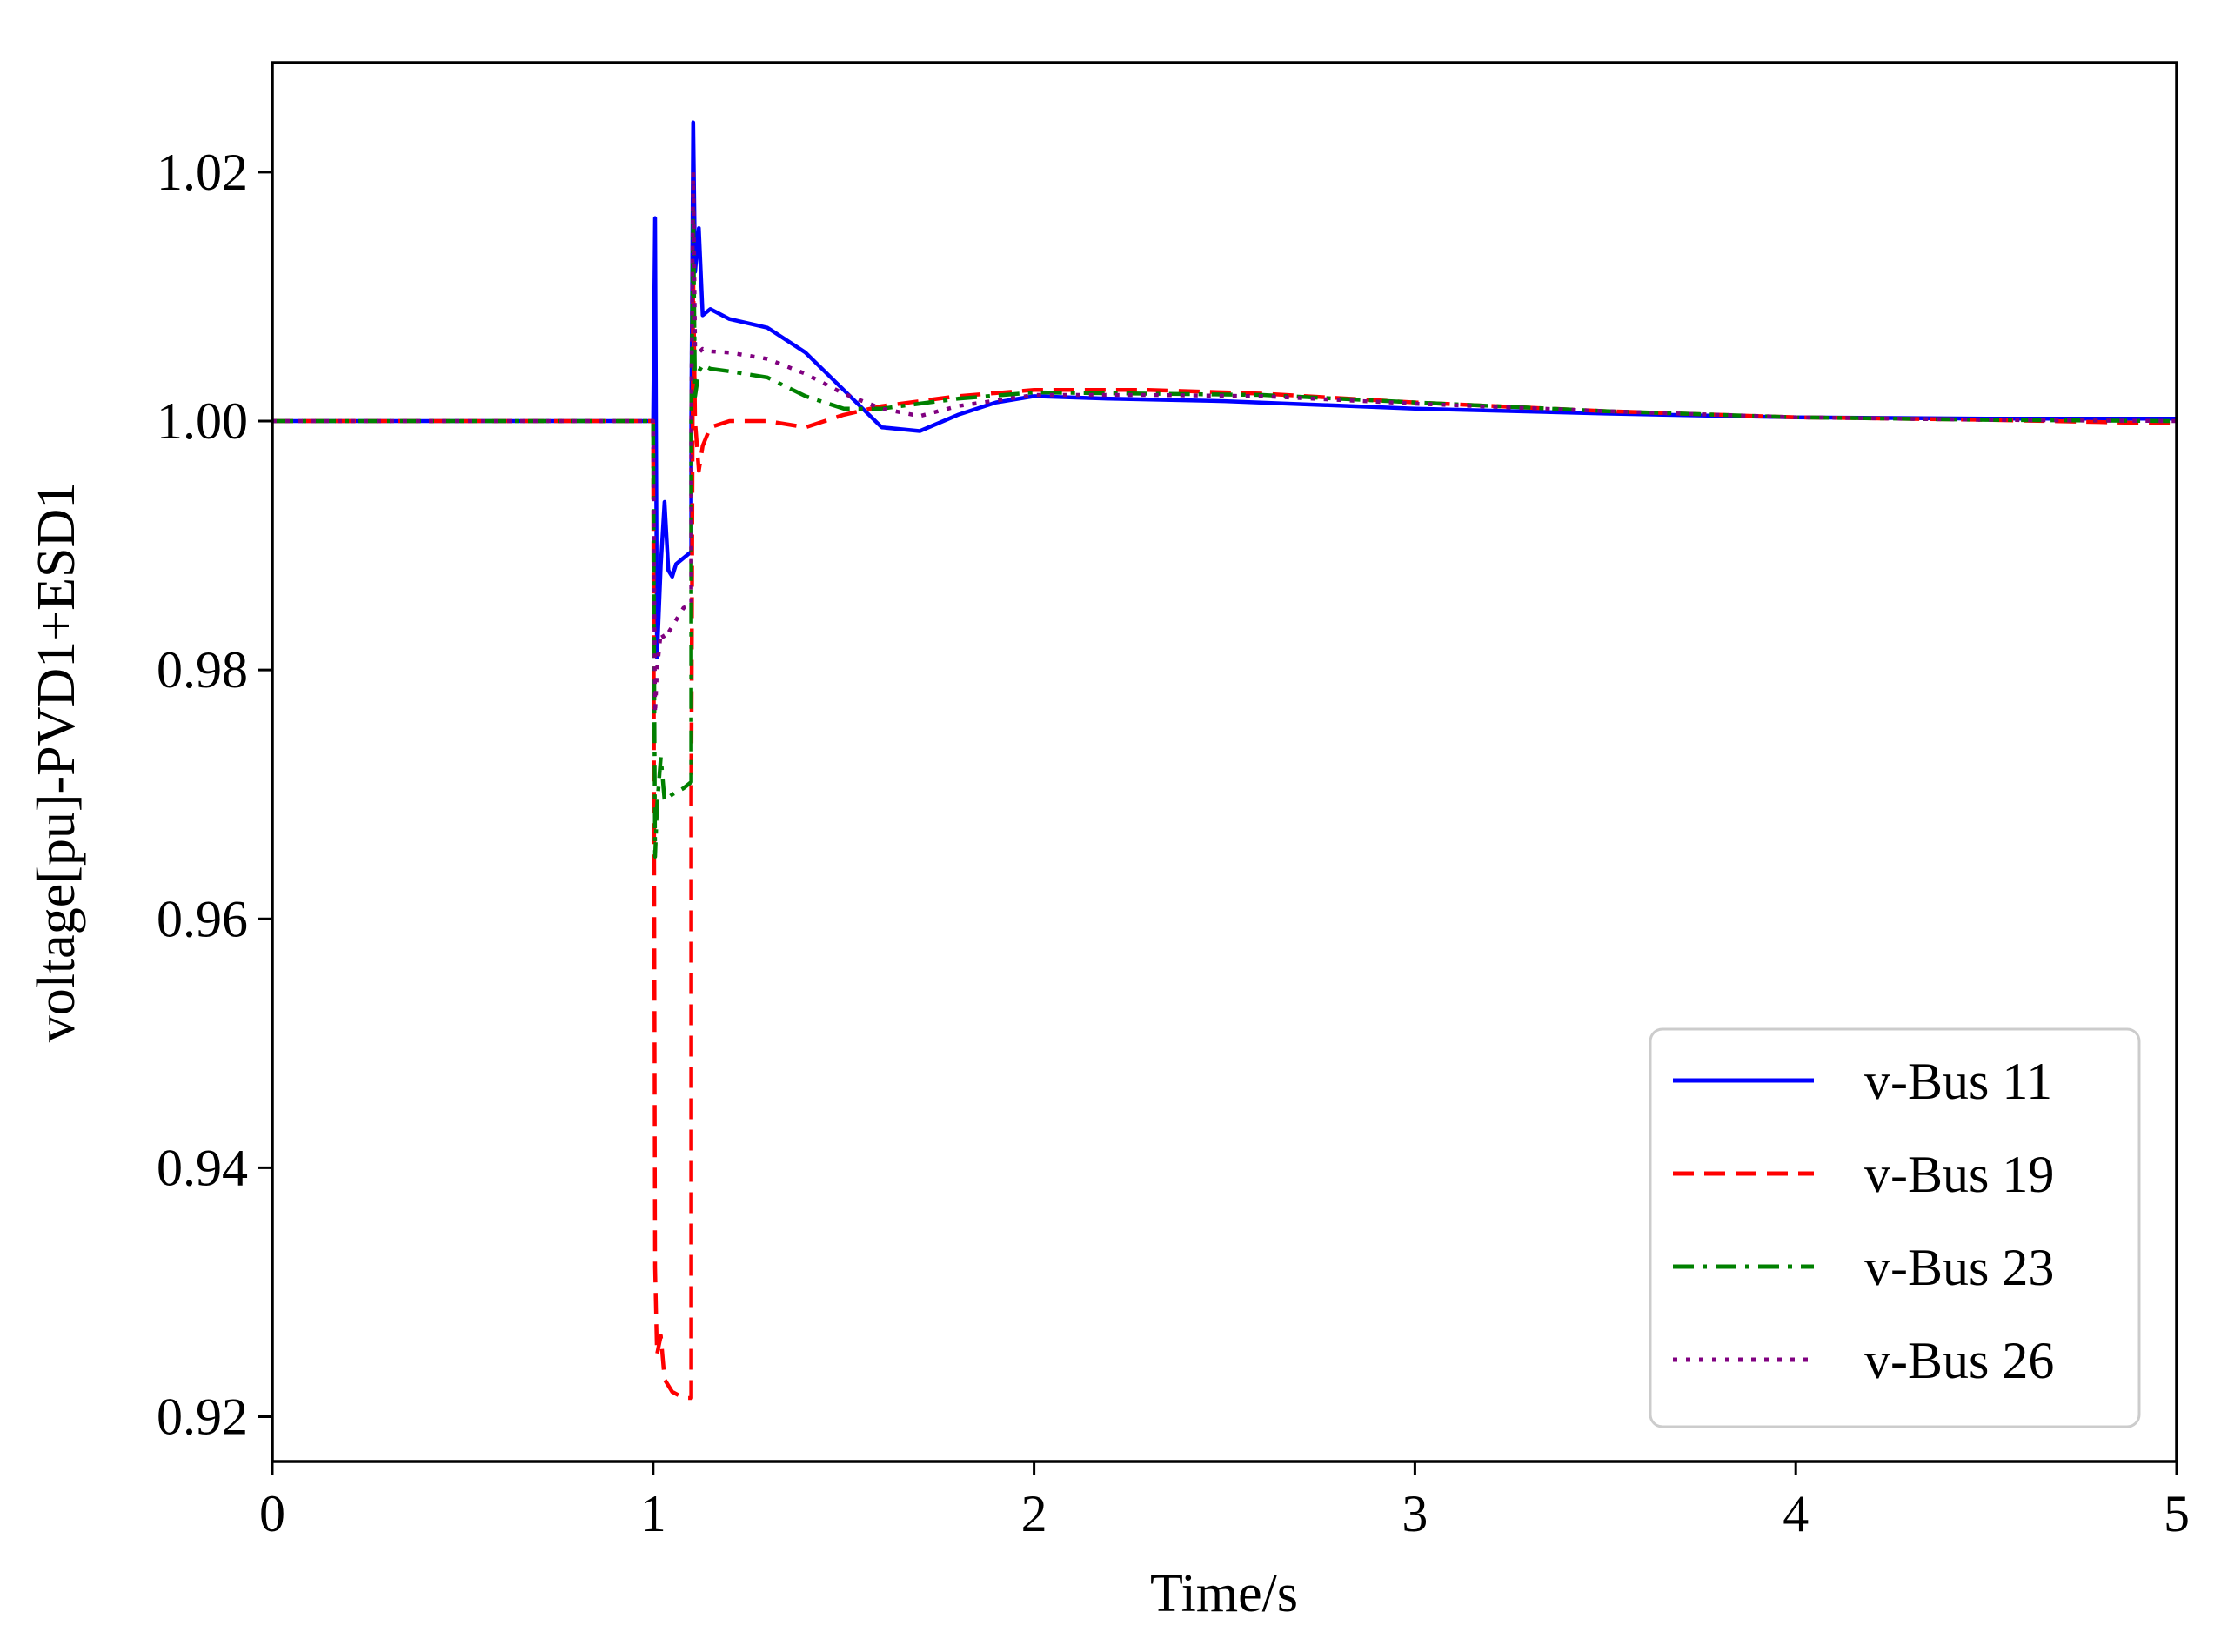  I want to click on legend-label-3: v-Bus 26, so click(1959, 1360).